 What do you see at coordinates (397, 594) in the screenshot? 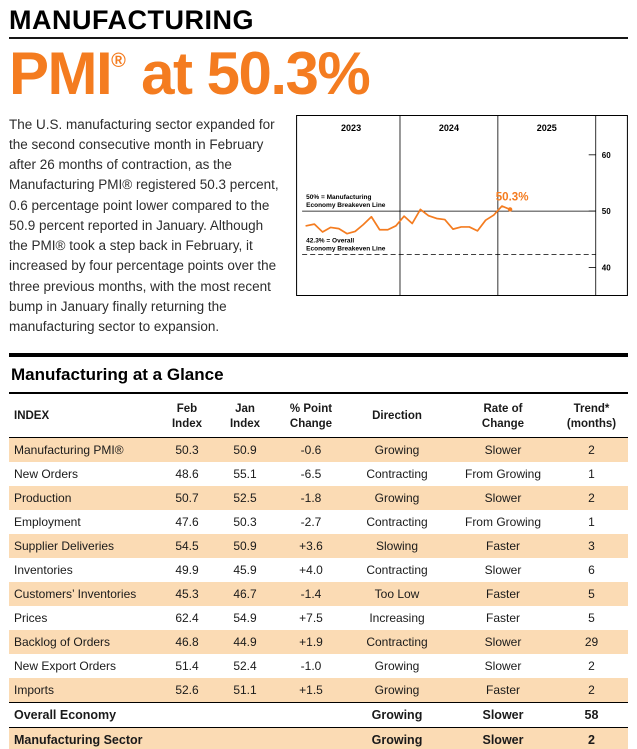
I see `row-direction: Too Low` at bounding box center [397, 594].